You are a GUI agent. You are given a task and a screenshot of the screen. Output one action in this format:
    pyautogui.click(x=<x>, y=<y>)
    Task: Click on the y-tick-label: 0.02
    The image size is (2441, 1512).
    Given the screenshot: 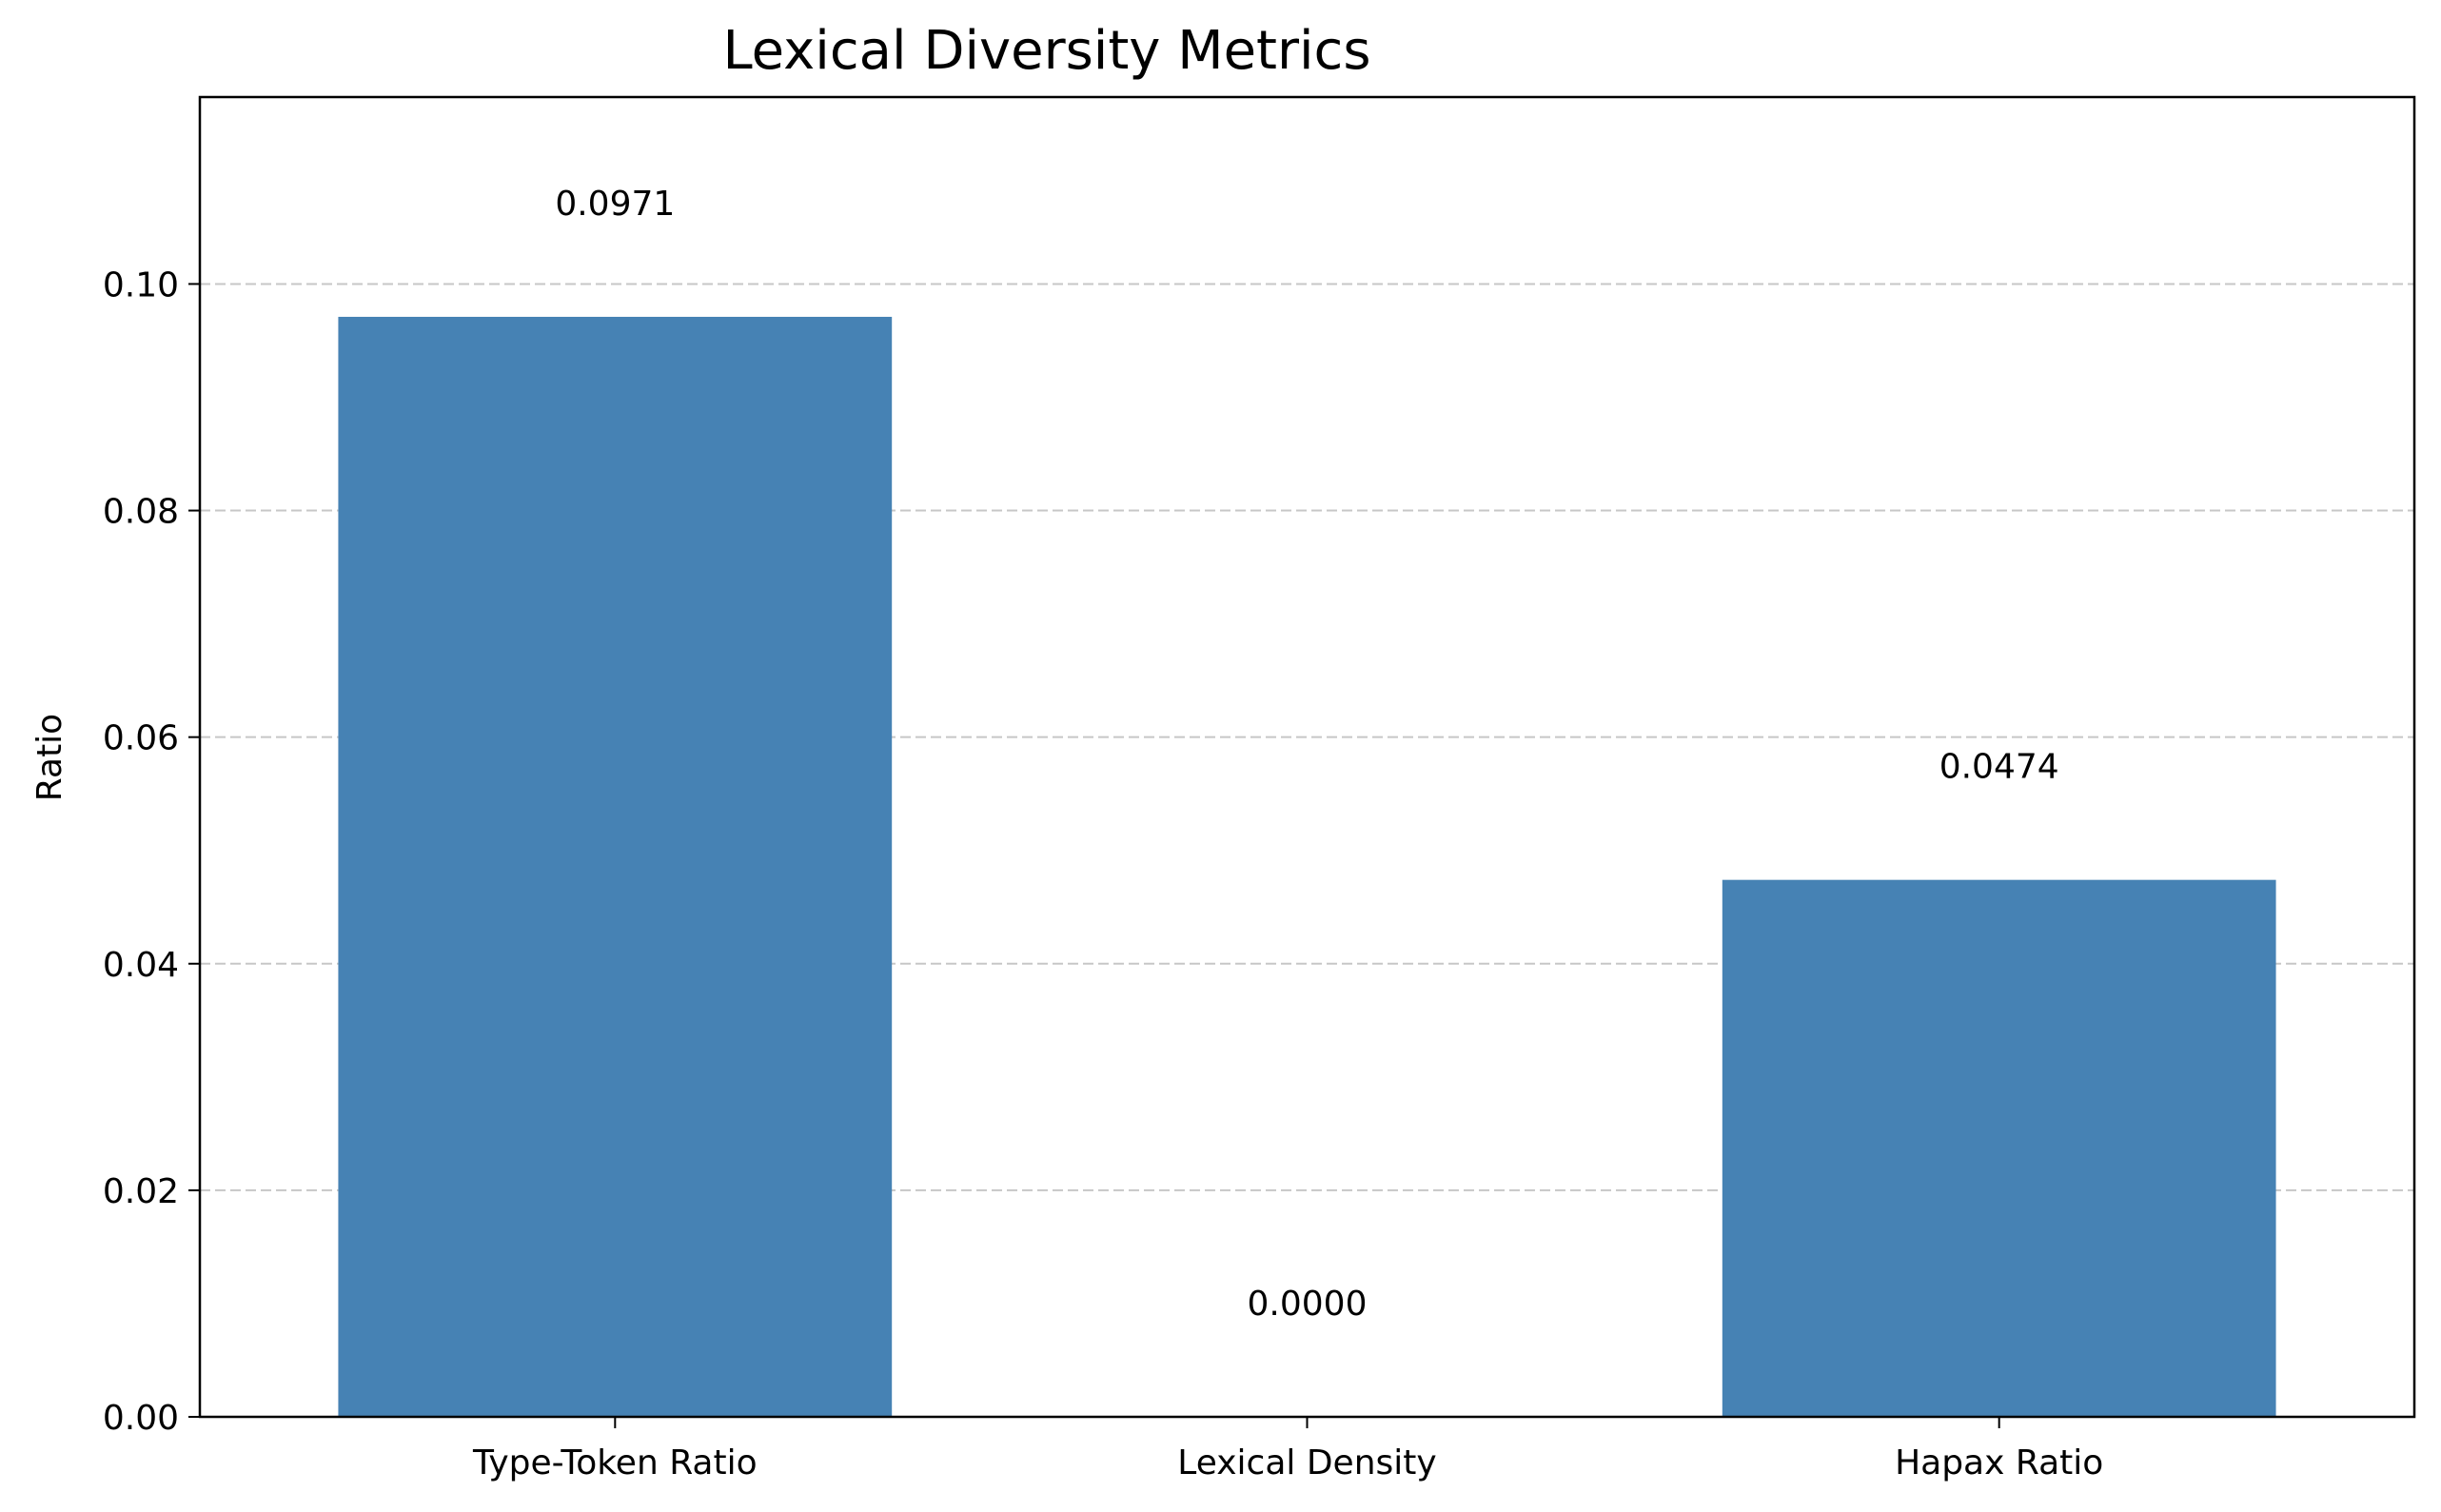 What is the action you would take?
    pyautogui.click(x=141, y=1191)
    